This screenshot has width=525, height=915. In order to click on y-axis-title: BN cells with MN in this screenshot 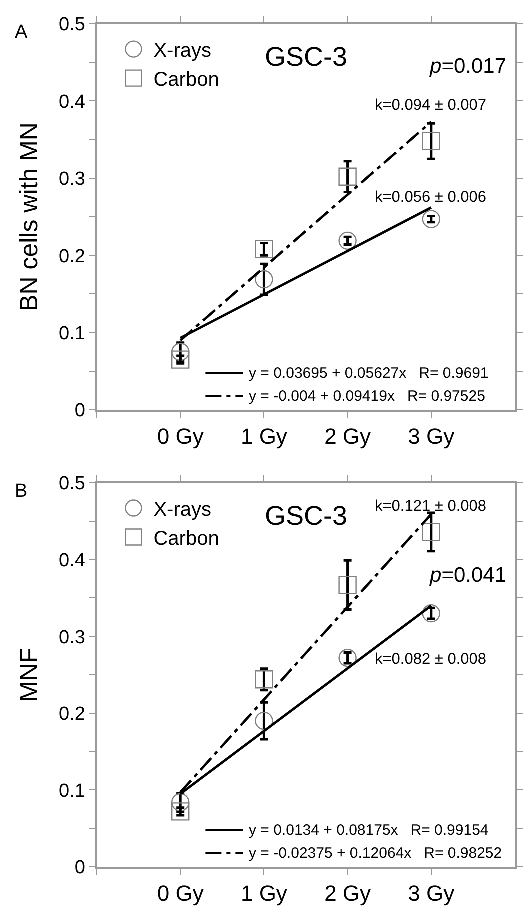, I will do `click(29, 217)`.